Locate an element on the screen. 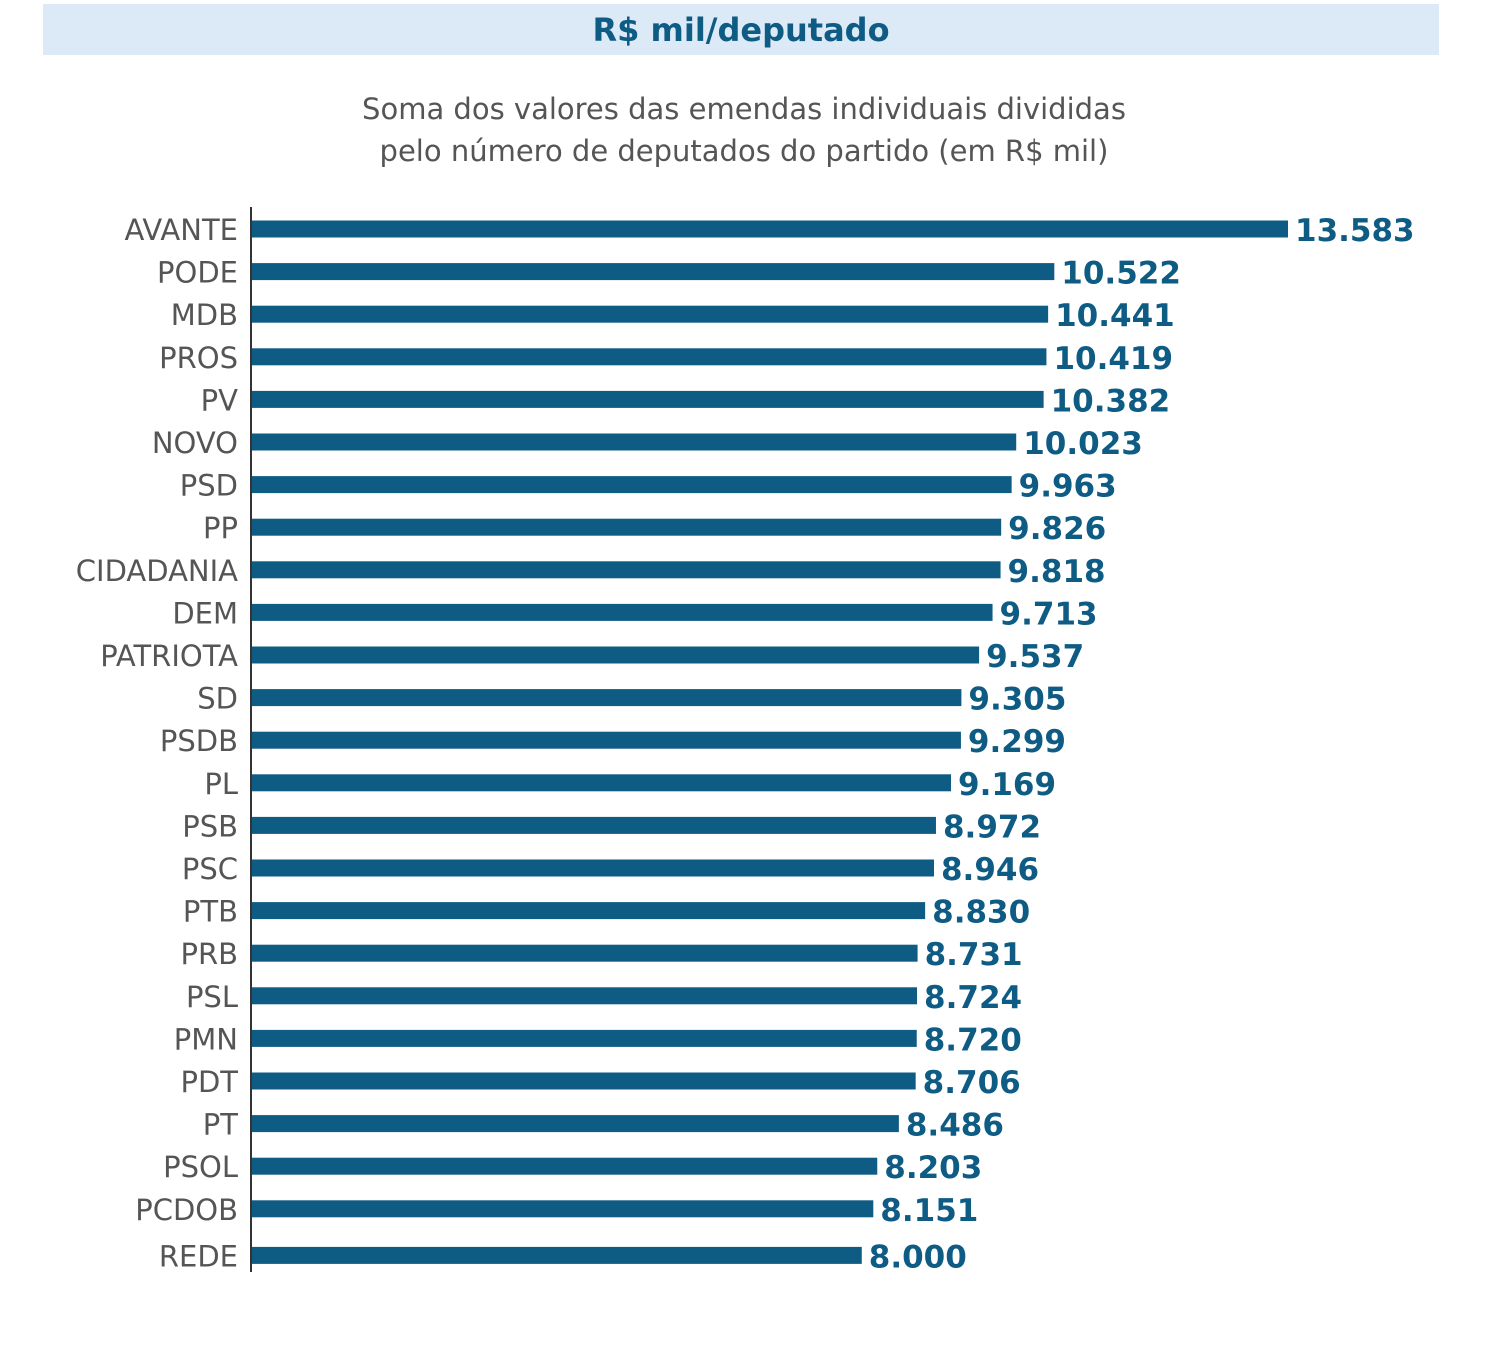 This screenshot has width=1501, height=1351. bar-pl is located at coordinates (602, 783).